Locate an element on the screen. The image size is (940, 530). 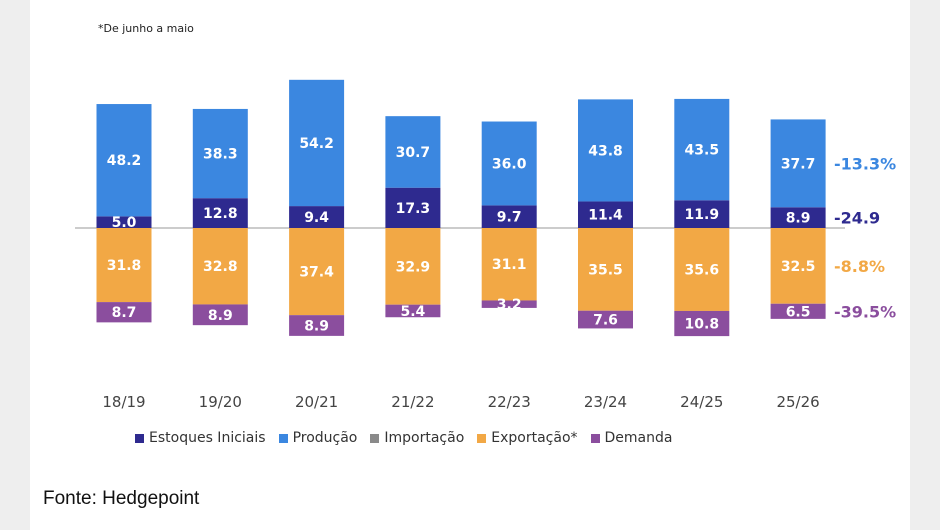
bar-label-exportacao: 32.8 is located at coordinates (220, 267).